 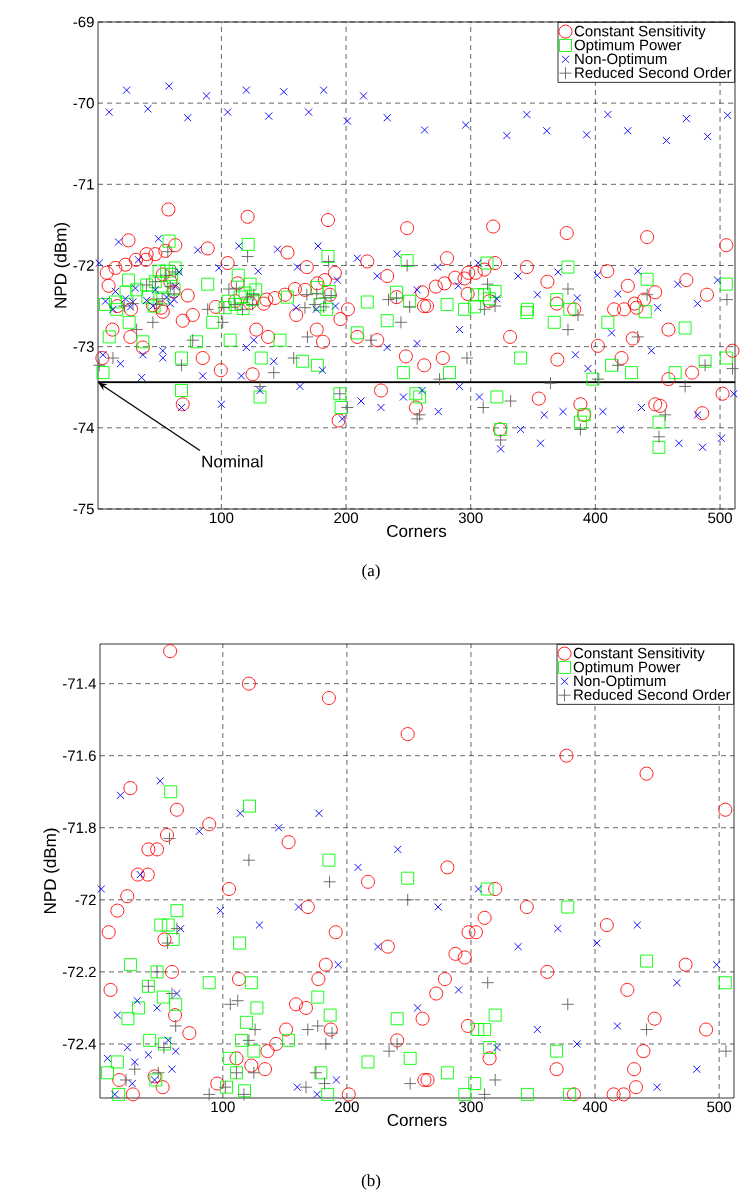 What do you see at coordinates (83, 184) in the screenshot?
I see `y-tick-label: -71` at bounding box center [83, 184].